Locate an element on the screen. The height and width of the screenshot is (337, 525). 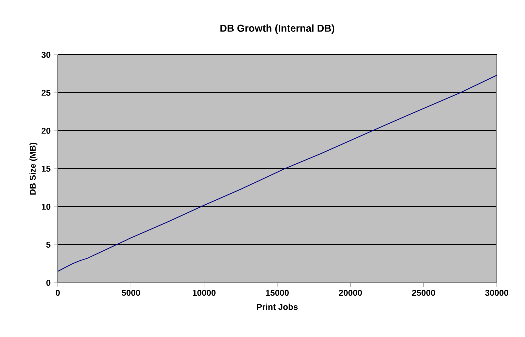
y-tick-label: 10 is located at coordinates (46, 207).